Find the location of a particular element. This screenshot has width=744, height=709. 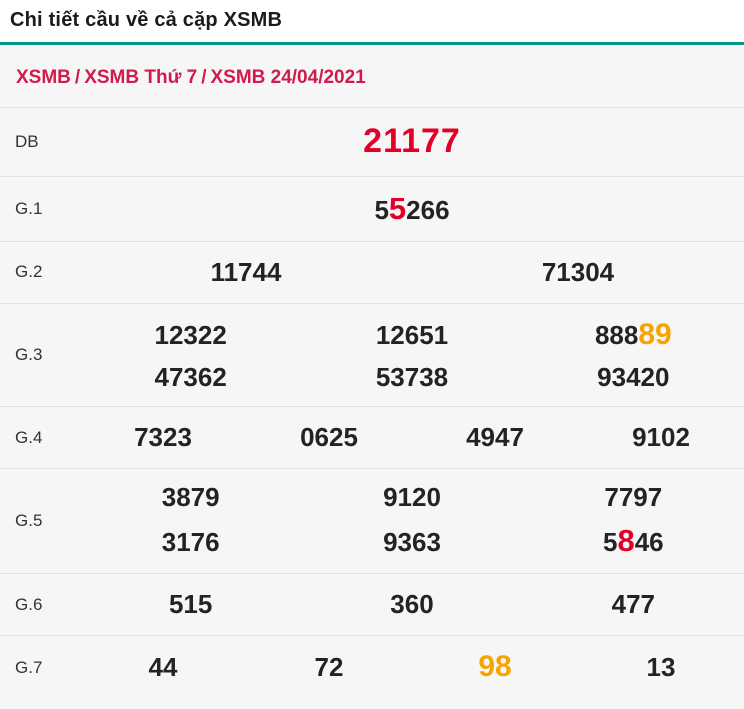

digits: 12322 is located at coordinates (190, 334).